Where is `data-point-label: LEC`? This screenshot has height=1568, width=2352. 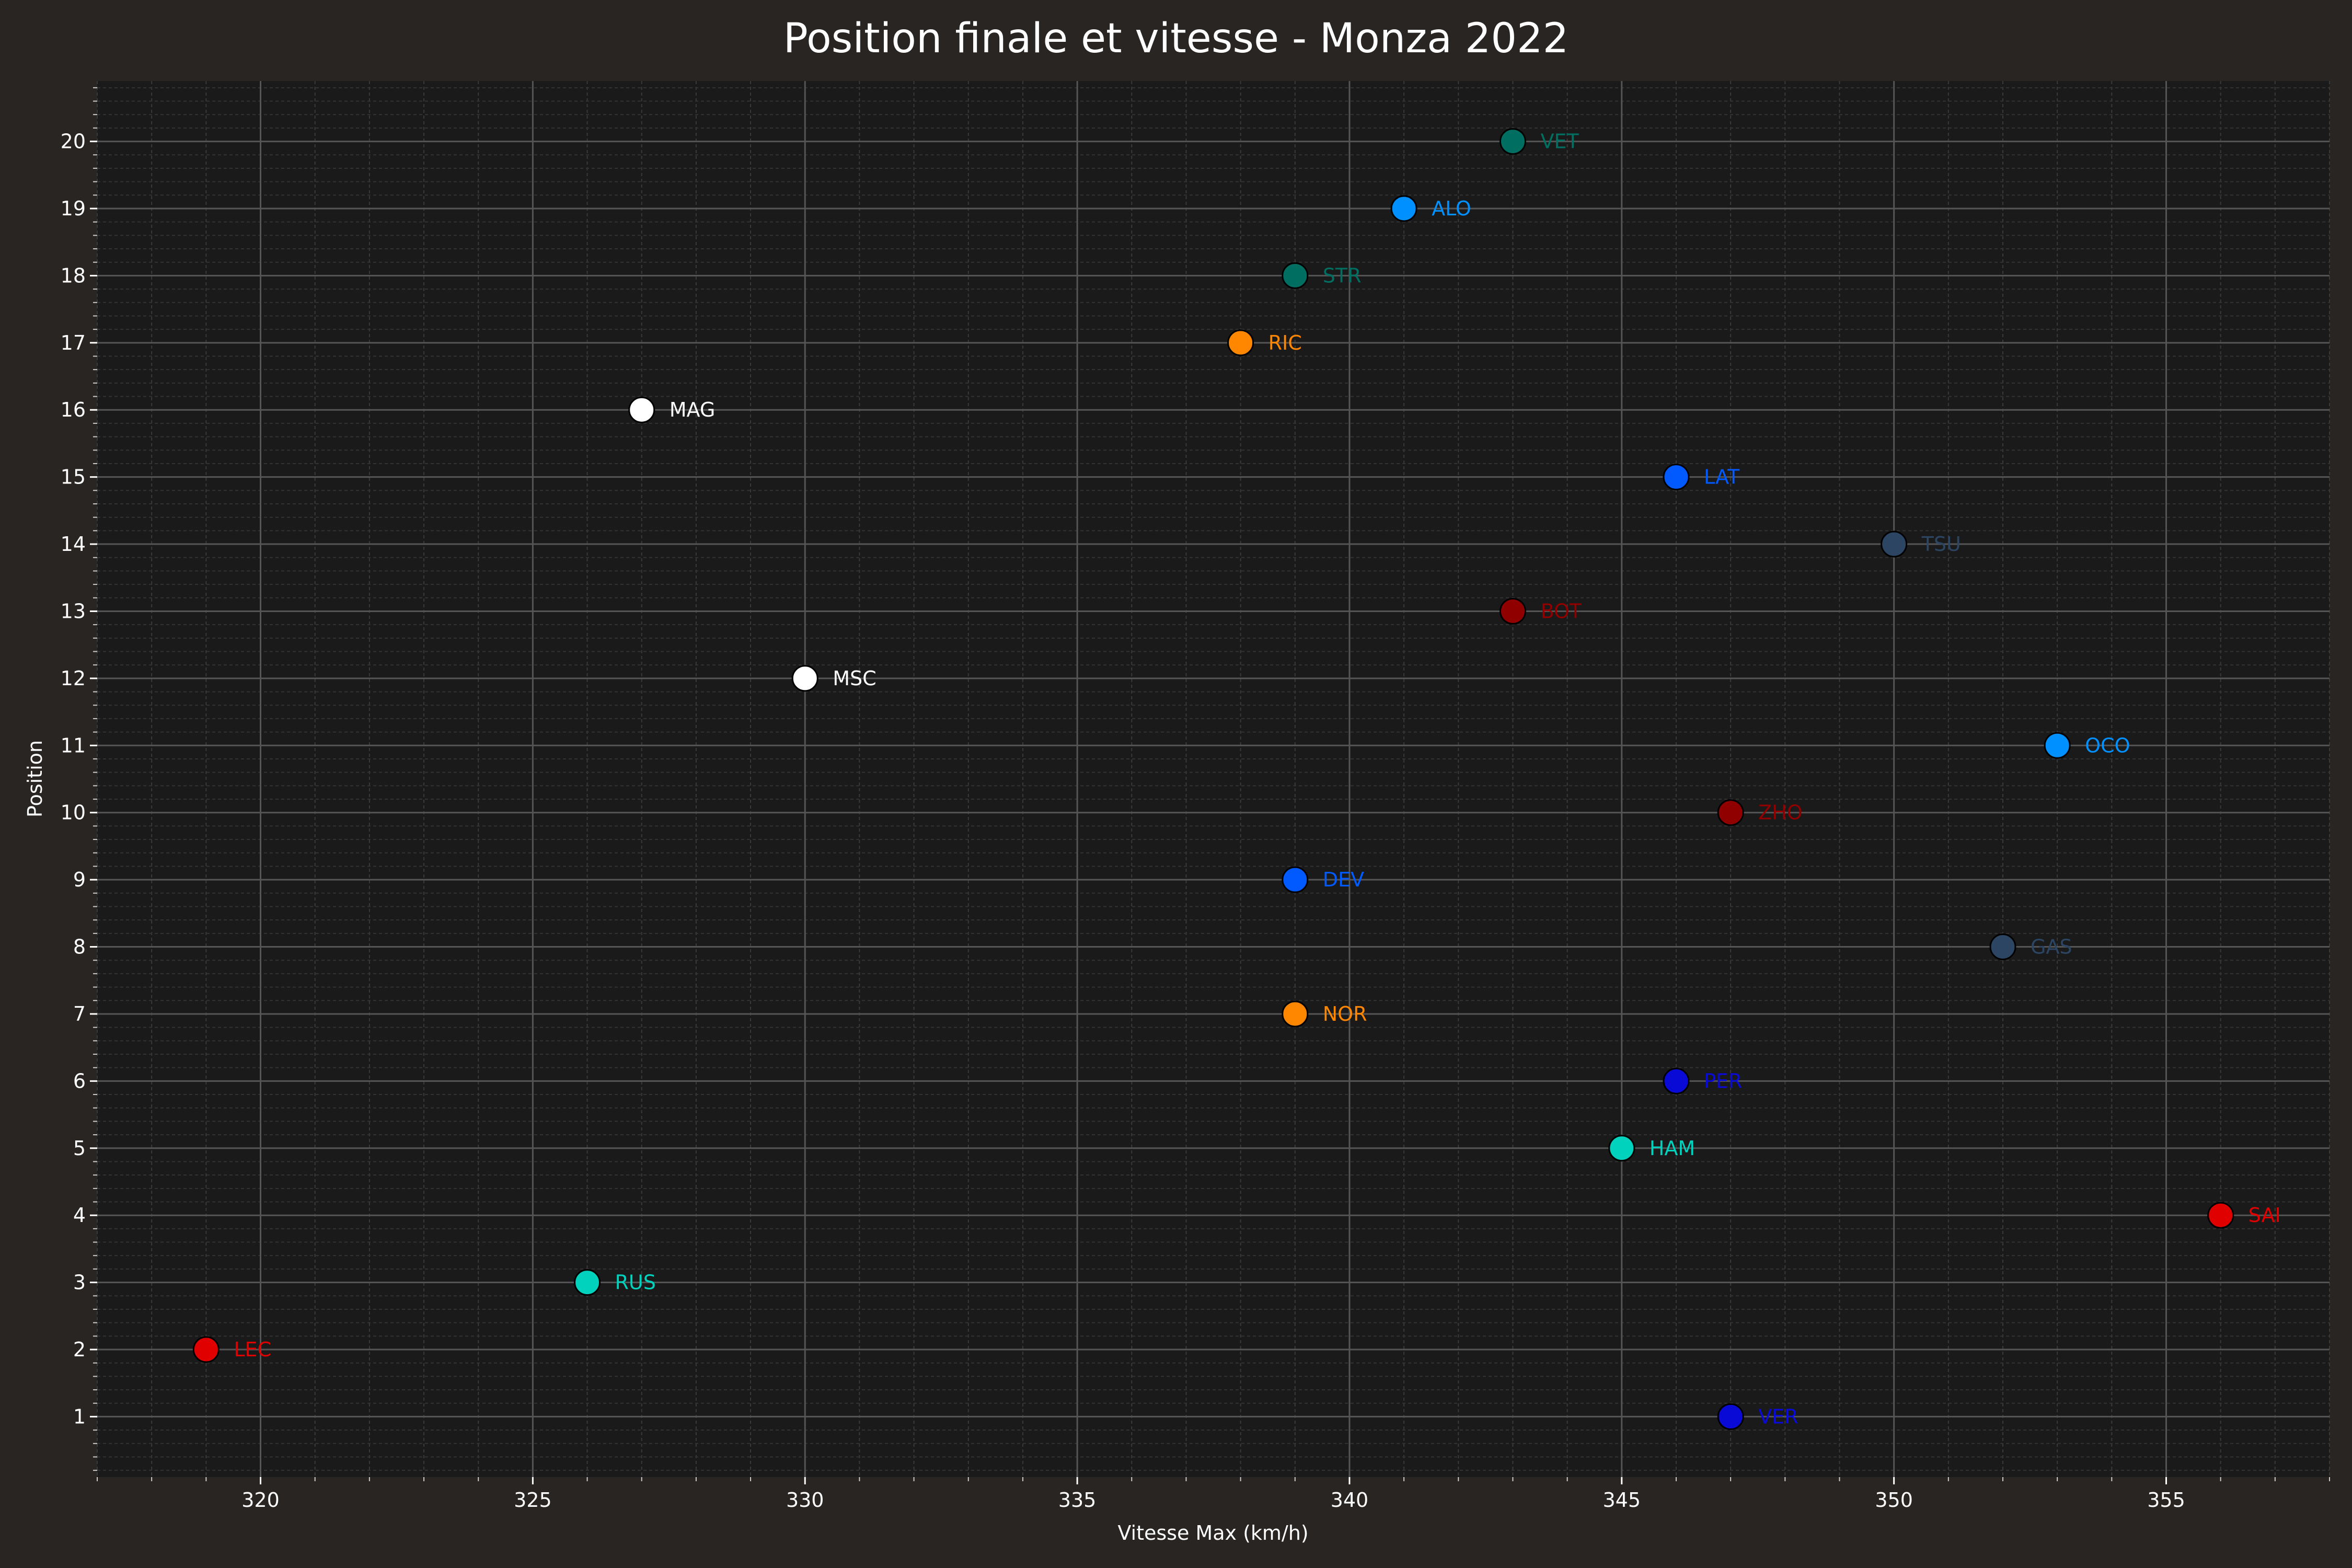 data-point-label: LEC is located at coordinates (252, 1349).